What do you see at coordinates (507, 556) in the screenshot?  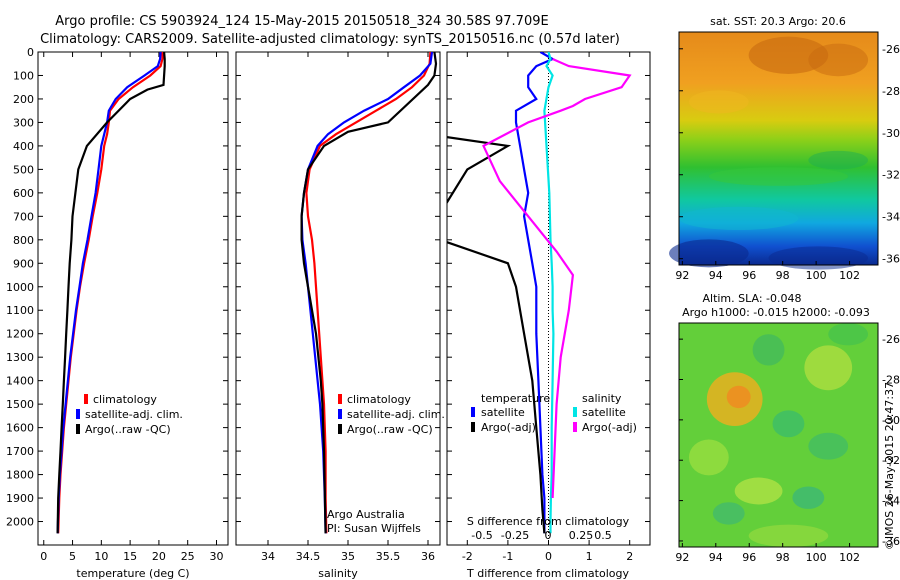 I see `x-tick-label: -1` at bounding box center [507, 556].